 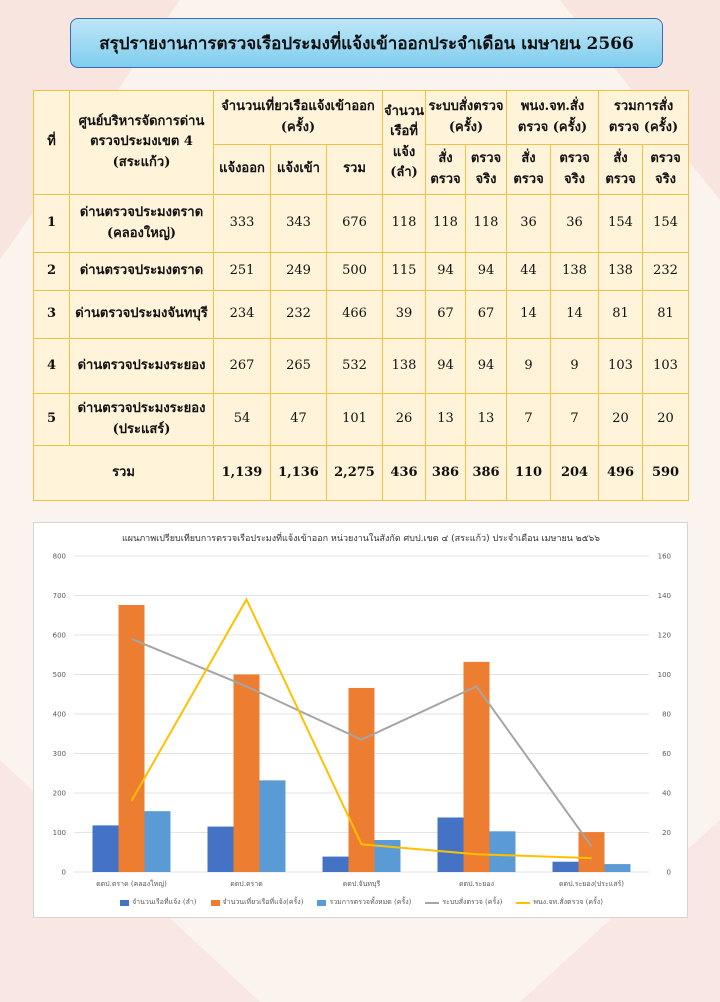 I want to click on row-sys-order: 67, so click(x=445, y=314).